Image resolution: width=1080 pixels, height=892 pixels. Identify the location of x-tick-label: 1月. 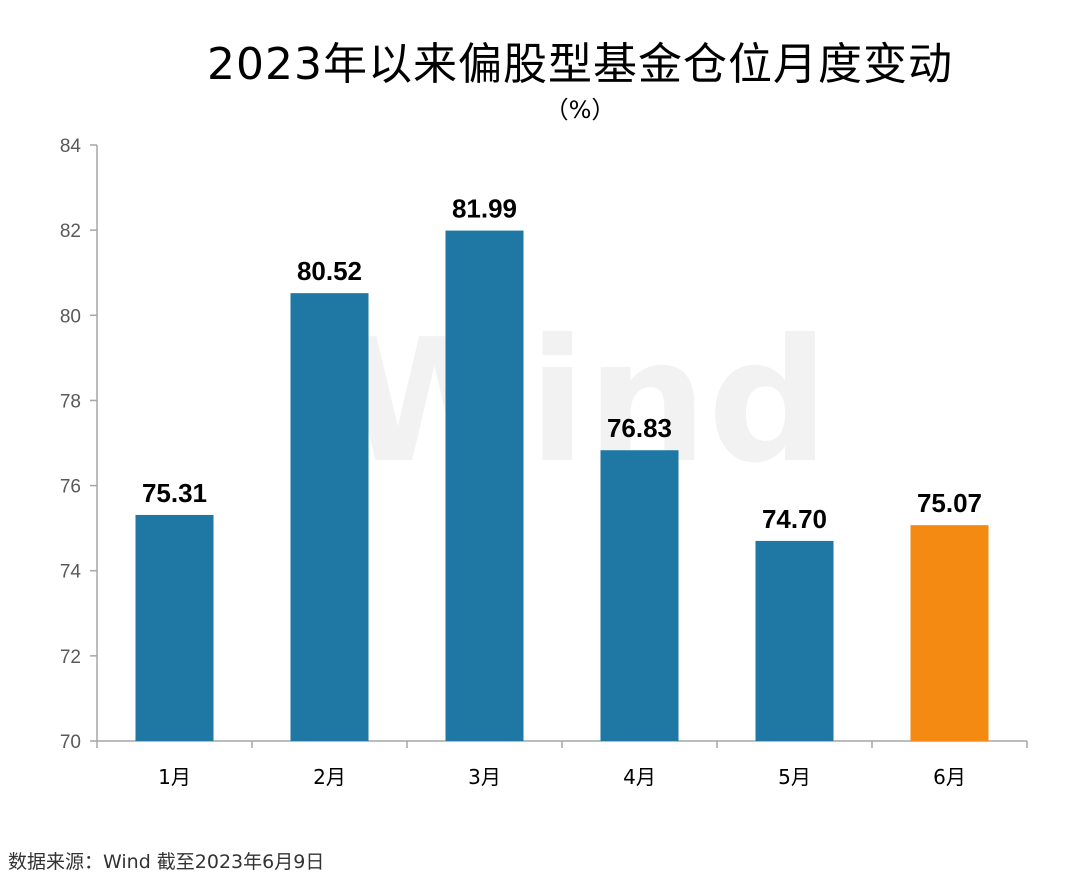
(174, 777).